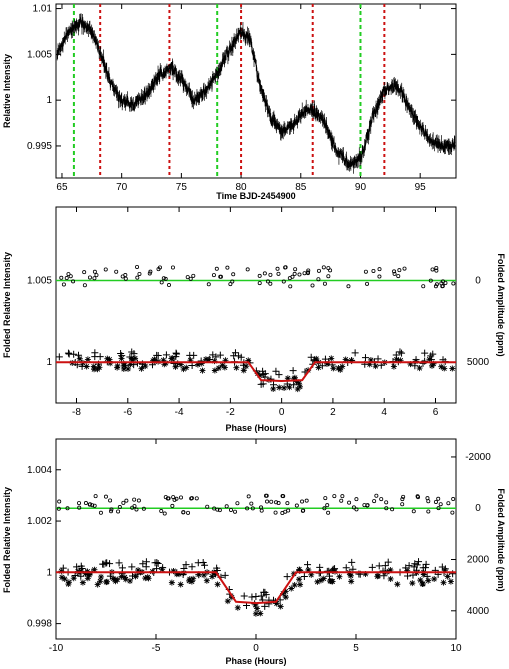 This screenshot has height=669, width=509. Describe the element at coordinates (478, 362) in the screenshot. I see `y-tick-label-right: 5000` at that location.